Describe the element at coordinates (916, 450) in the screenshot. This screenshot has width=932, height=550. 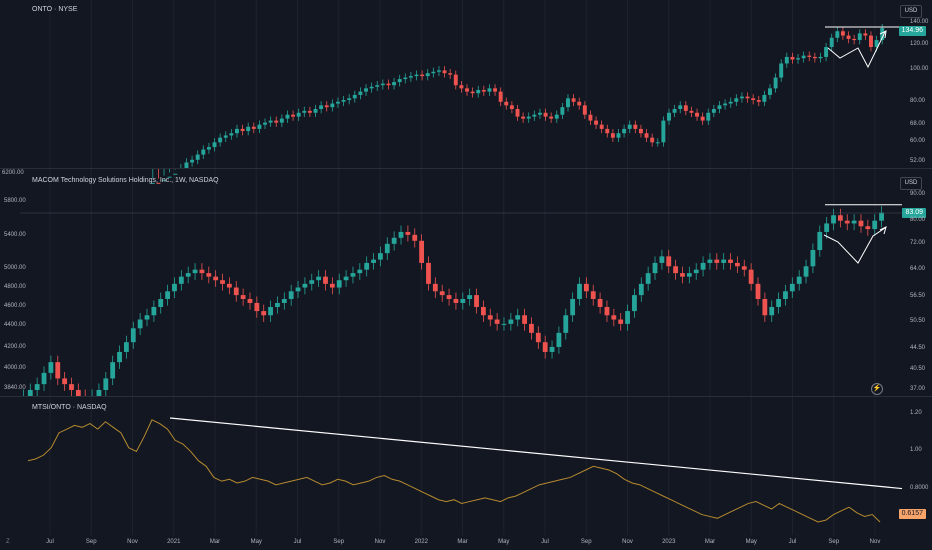
I see `axis-tick-label: 1.00` at that location.